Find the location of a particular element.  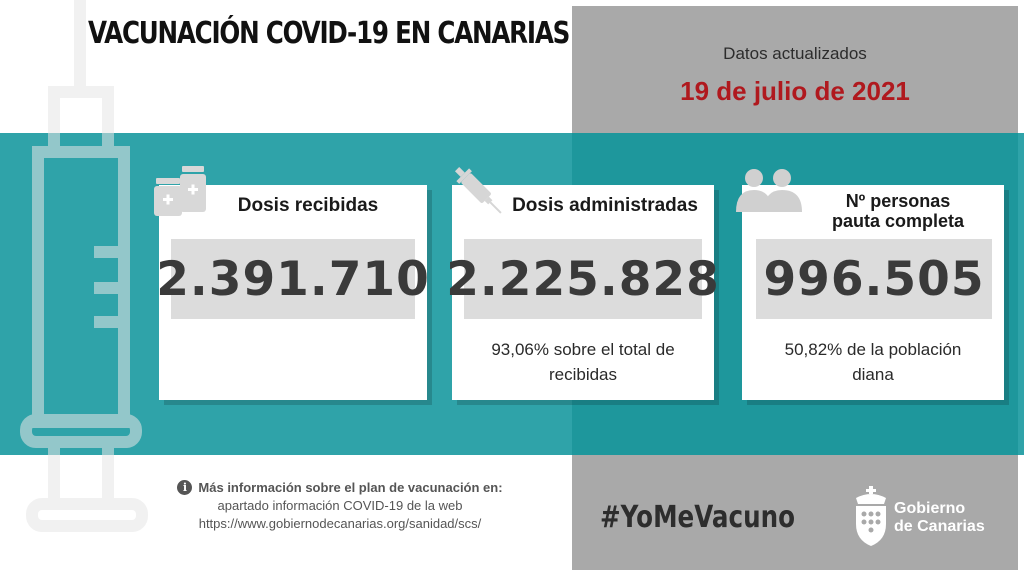

info-icon: i is located at coordinates (185, 487).